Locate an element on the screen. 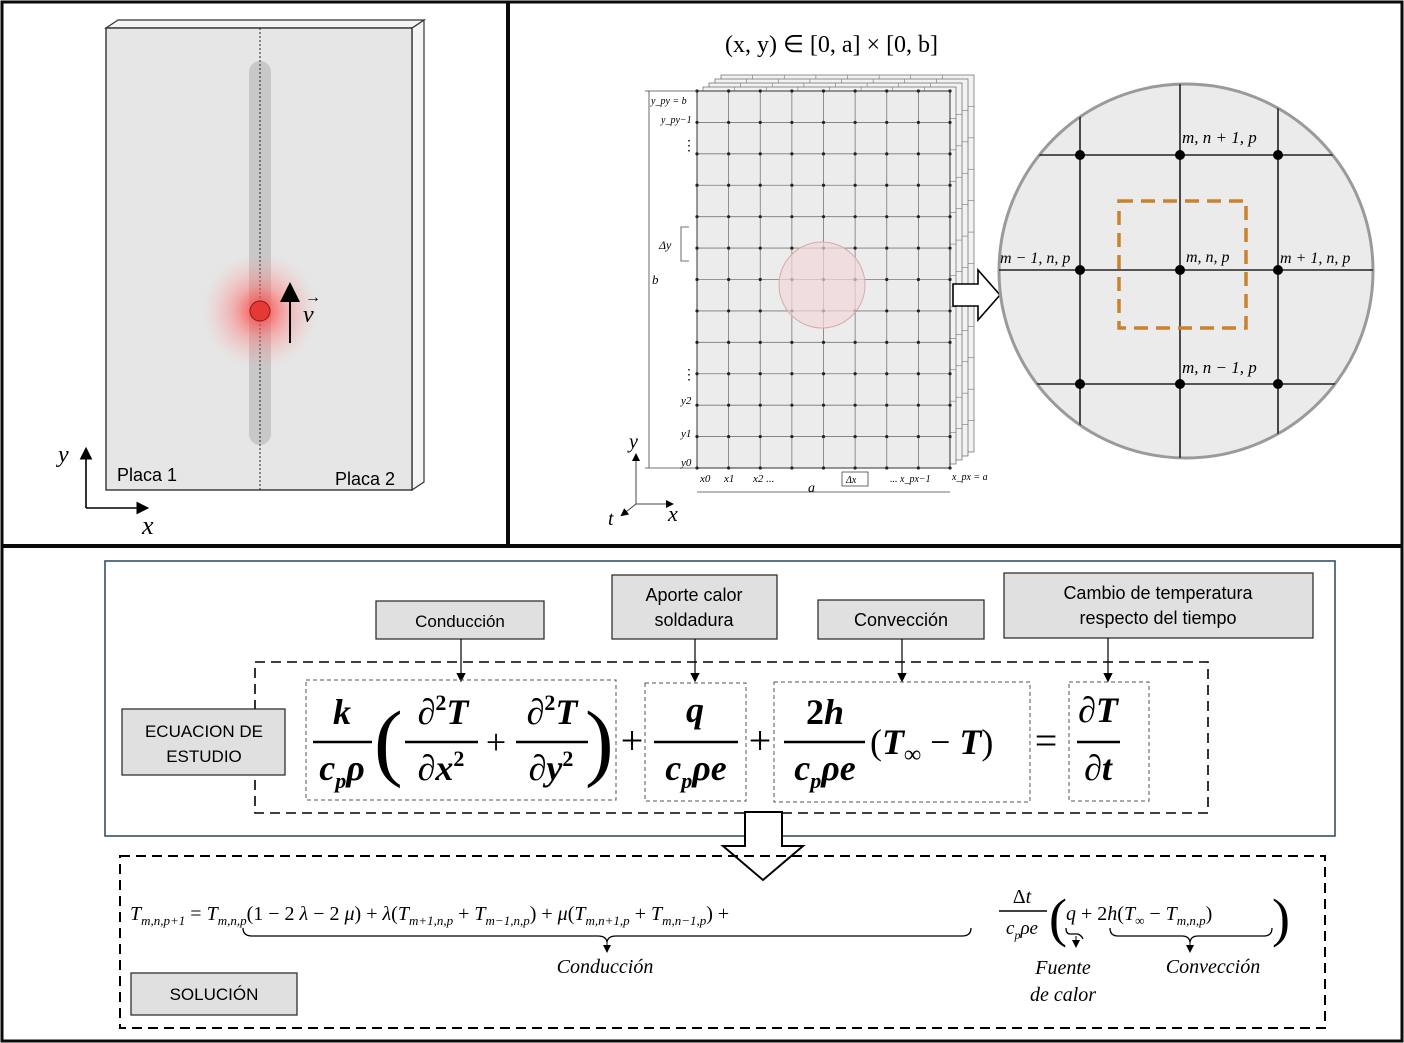  eq-glyph: + is located at coordinates (496, 742).